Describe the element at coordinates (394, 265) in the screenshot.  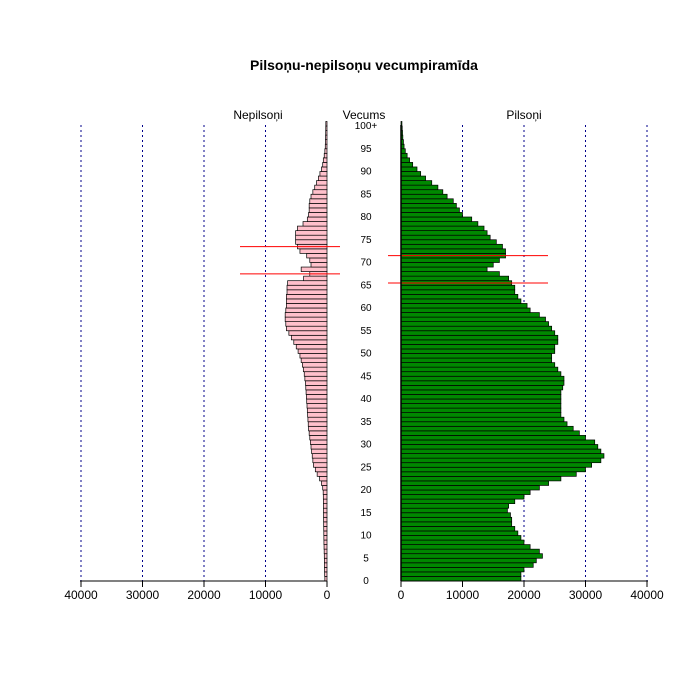
I see `reference-lines` at that location.